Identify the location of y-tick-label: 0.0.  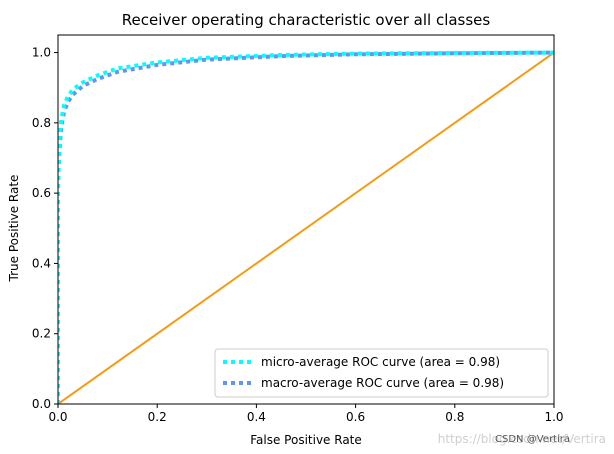
(41, 404).